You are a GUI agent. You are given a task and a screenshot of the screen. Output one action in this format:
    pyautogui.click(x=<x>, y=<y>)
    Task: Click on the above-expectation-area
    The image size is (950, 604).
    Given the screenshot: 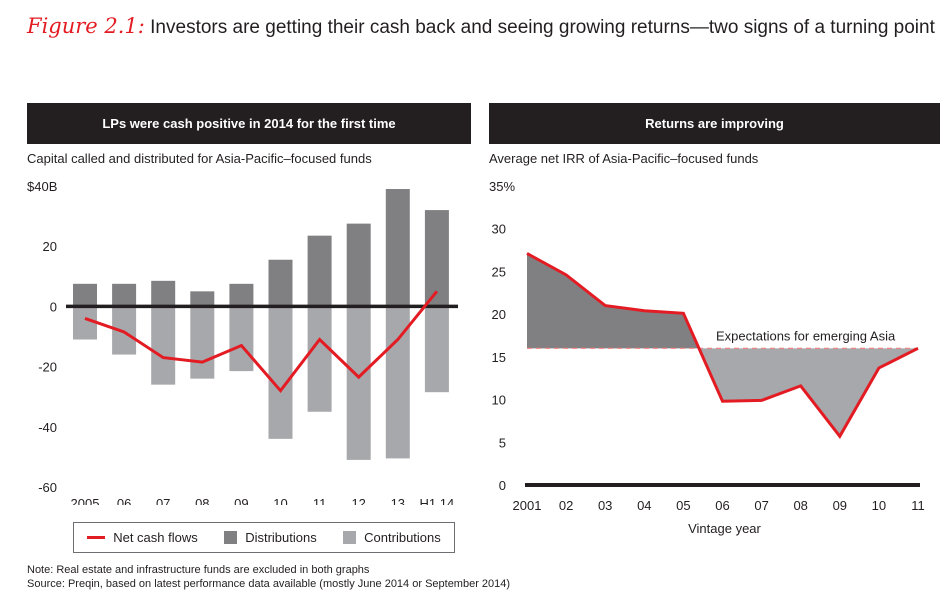 What is the action you would take?
    pyautogui.click(x=613, y=301)
    